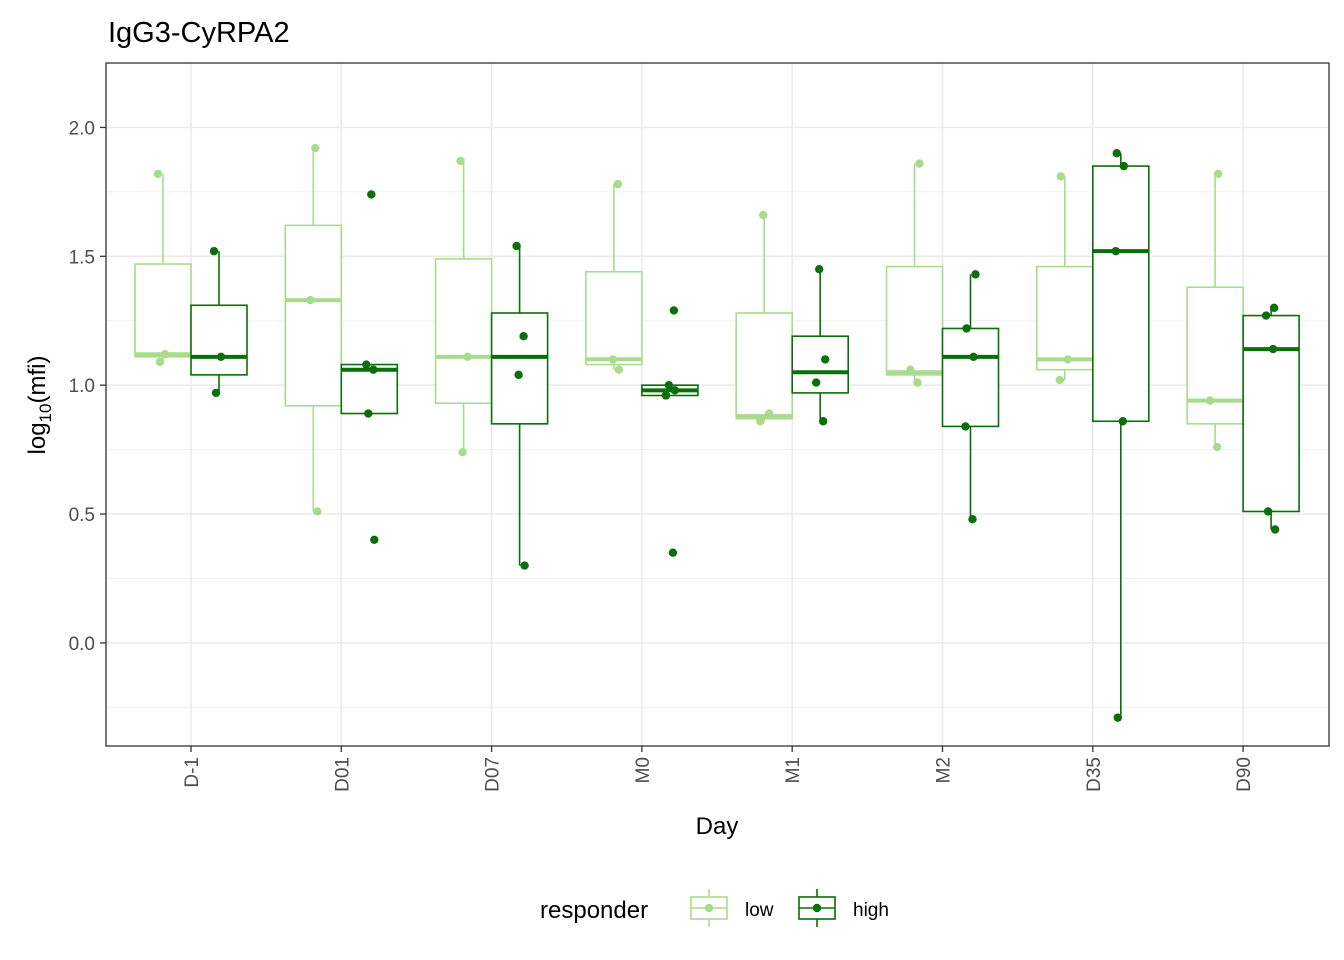  What do you see at coordinates (45, 413) in the screenshot?
I see `y-axis-title-subscript: 10` at bounding box center [45, 413].